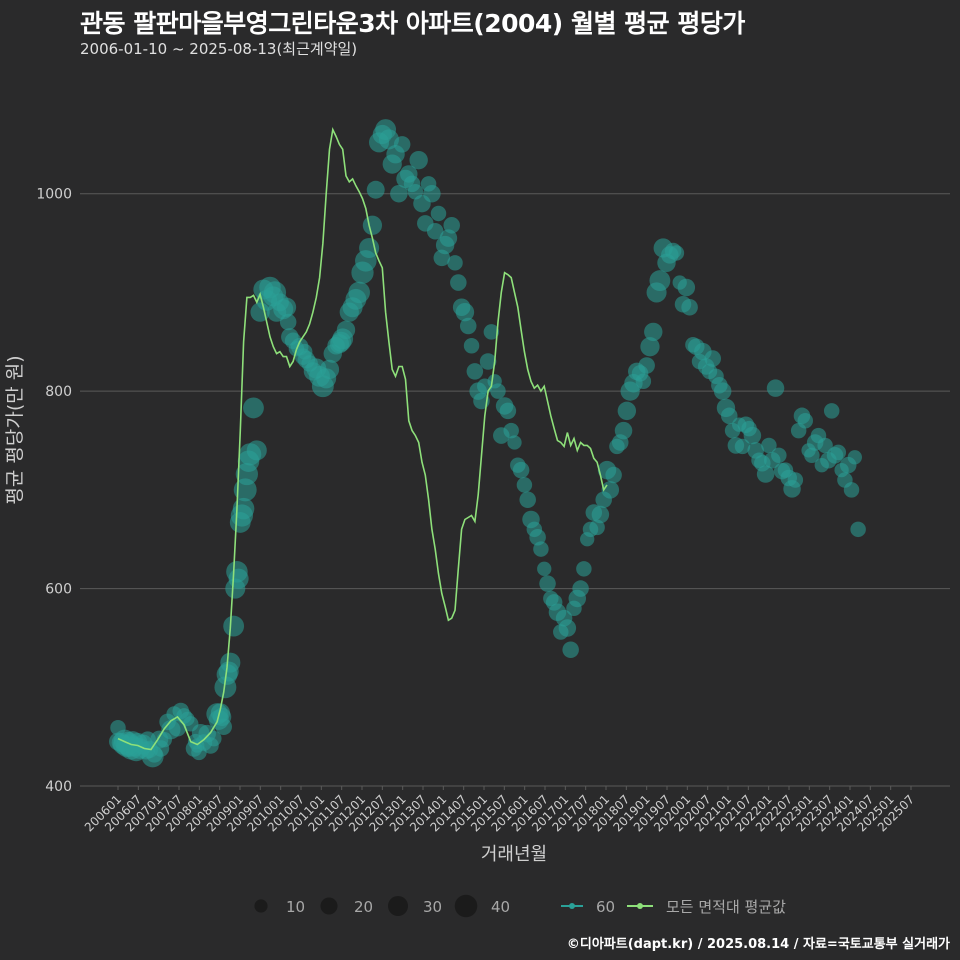 This screenshot has height=960, width=960. I want to click on legend-size-label: 30, so click(432, 907).